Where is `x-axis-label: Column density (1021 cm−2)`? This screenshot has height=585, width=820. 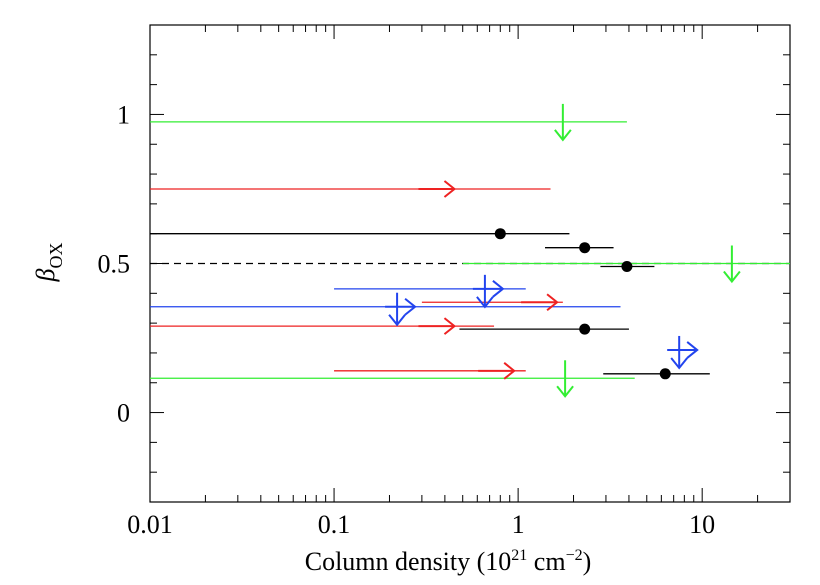
x-axis-label: Column density (1021 cm−2) is located at coordinates (448, 561).